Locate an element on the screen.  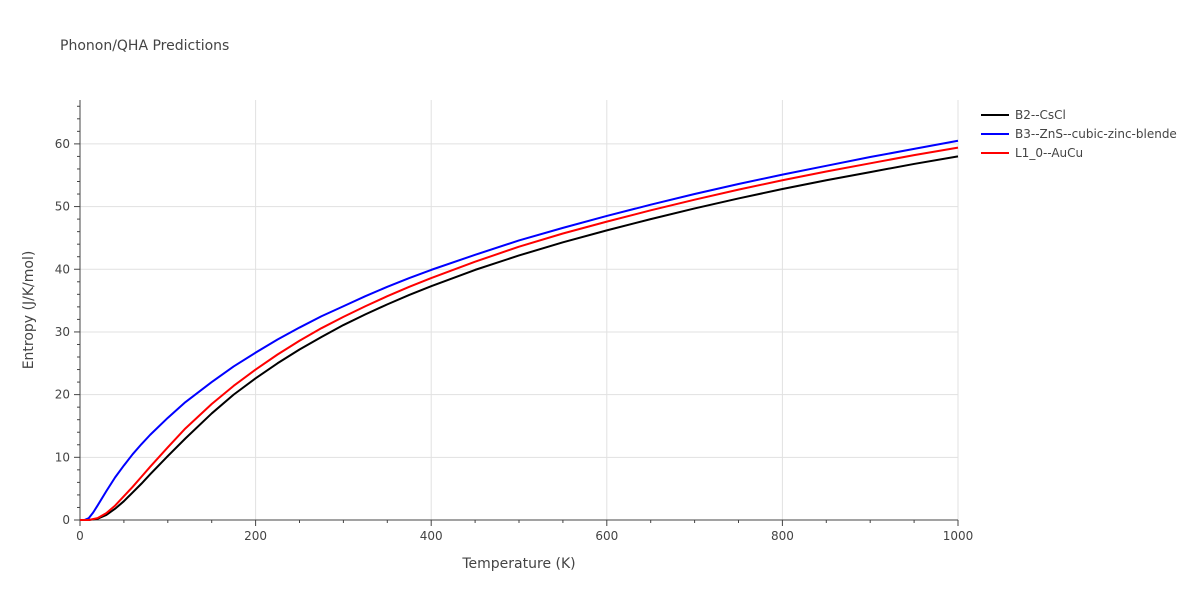
y-axis-title: Entropy (J/K/mol) is located at coordinates (29, 310).